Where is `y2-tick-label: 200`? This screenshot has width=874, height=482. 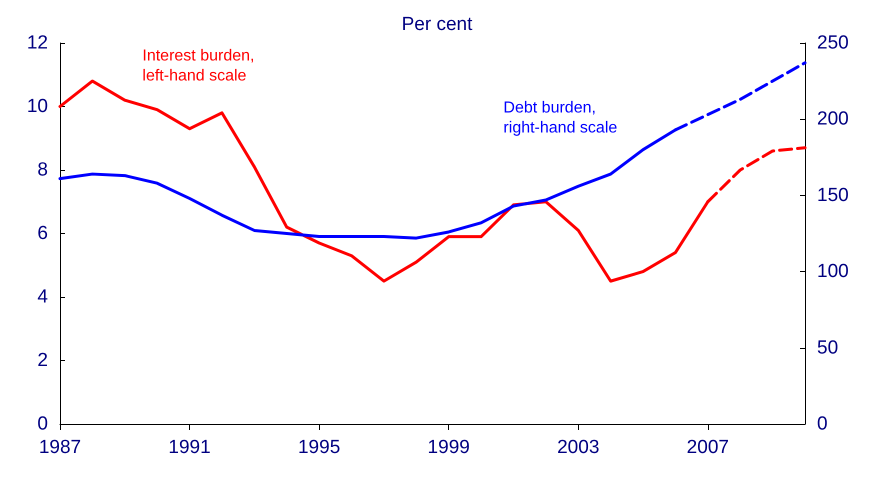
y2-tick-label: 200 is located at coordinates (833, 119).